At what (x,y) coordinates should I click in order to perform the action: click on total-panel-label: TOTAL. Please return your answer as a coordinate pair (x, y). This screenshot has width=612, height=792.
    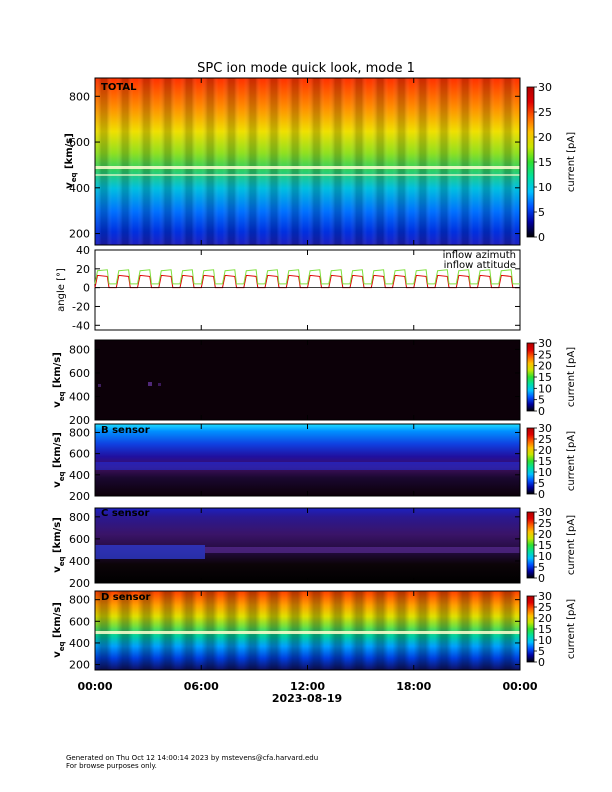
    Looking at the image, I should click on (119, 87).